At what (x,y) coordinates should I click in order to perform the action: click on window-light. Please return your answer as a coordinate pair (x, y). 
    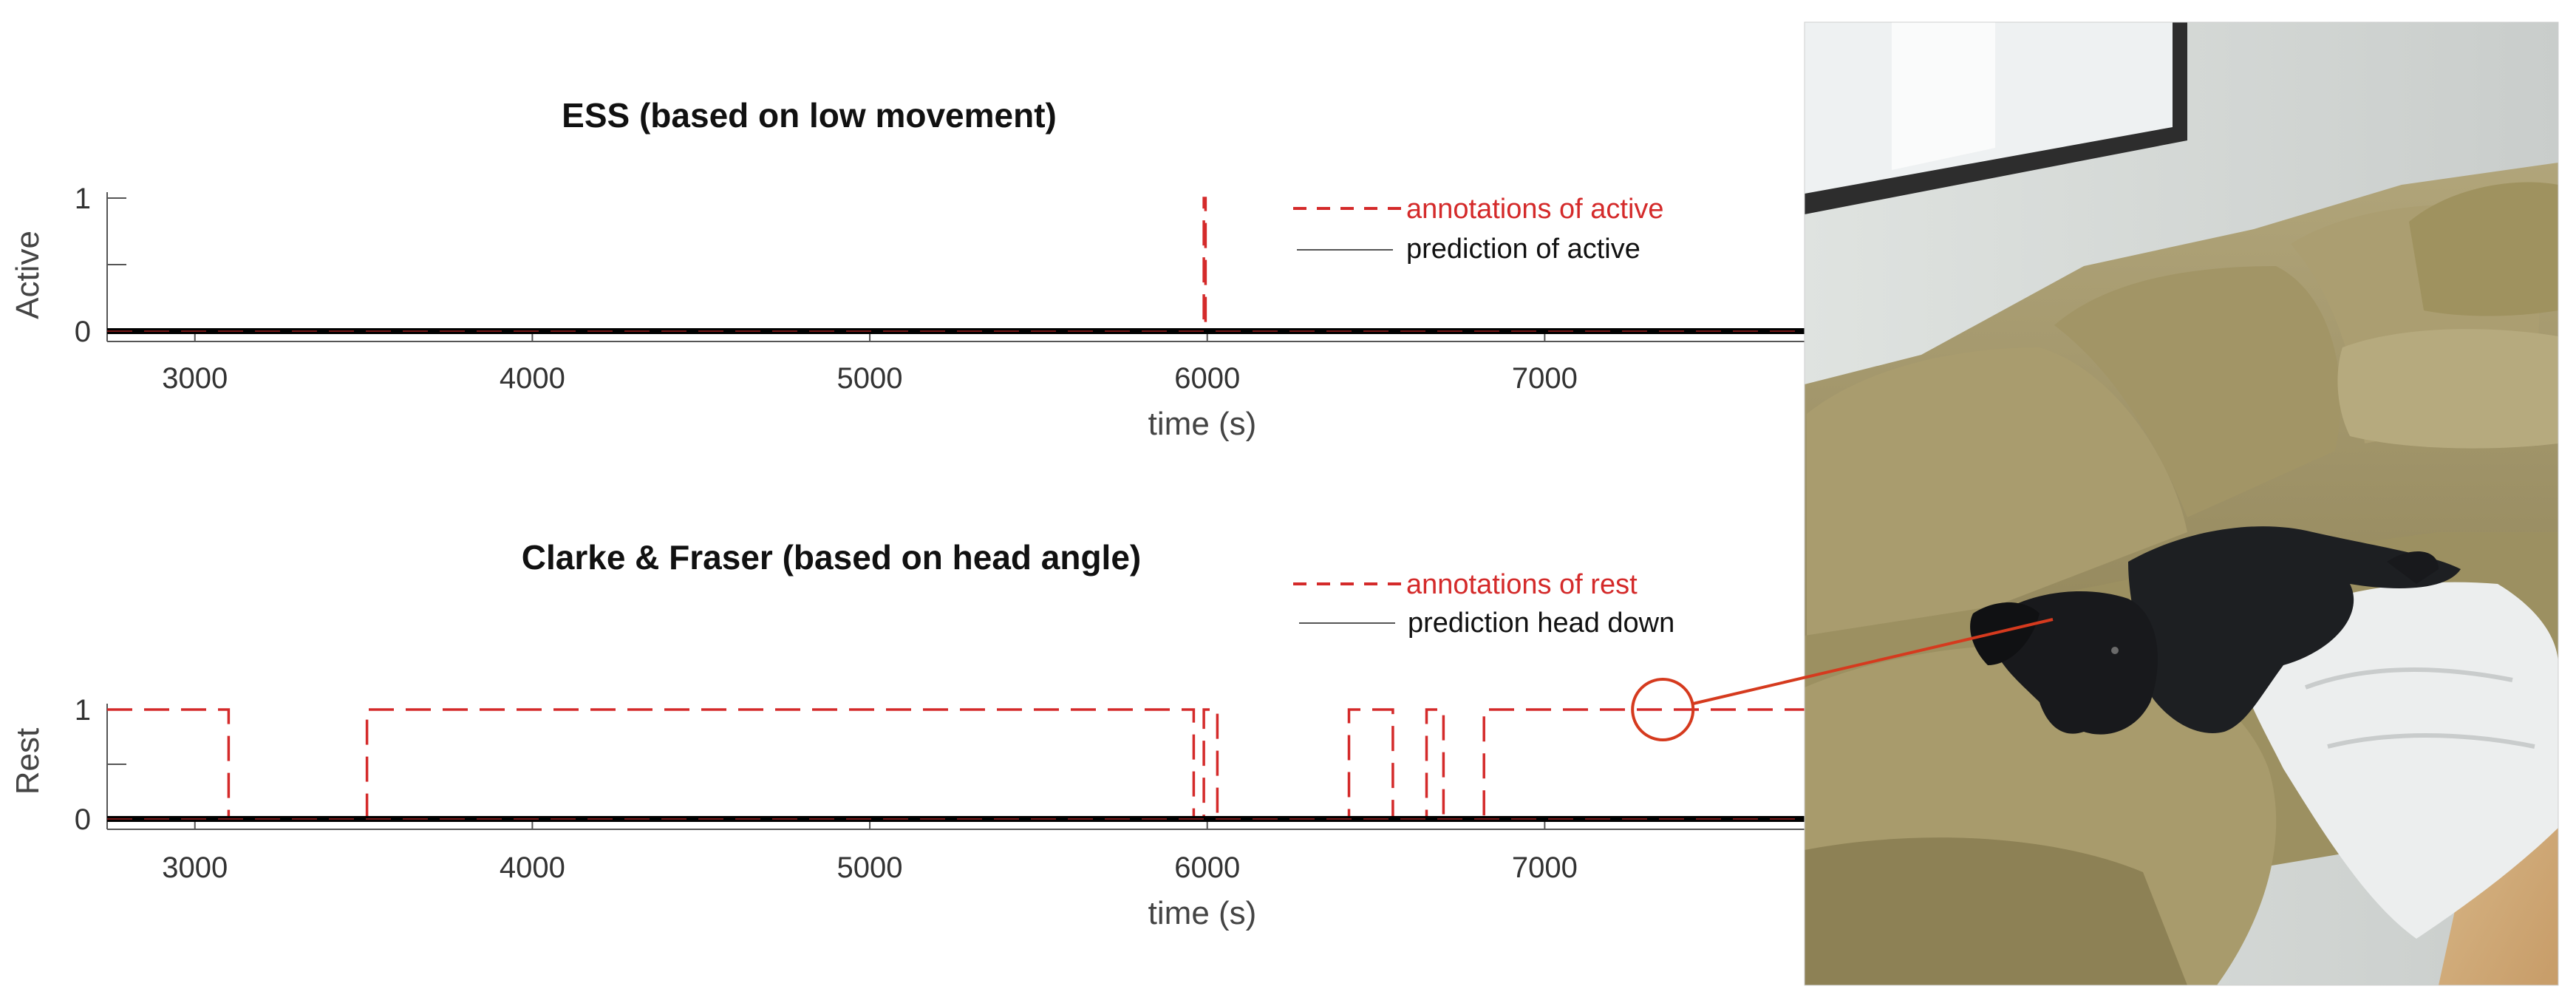
    Looking at the image, I should click on (1943, 96).